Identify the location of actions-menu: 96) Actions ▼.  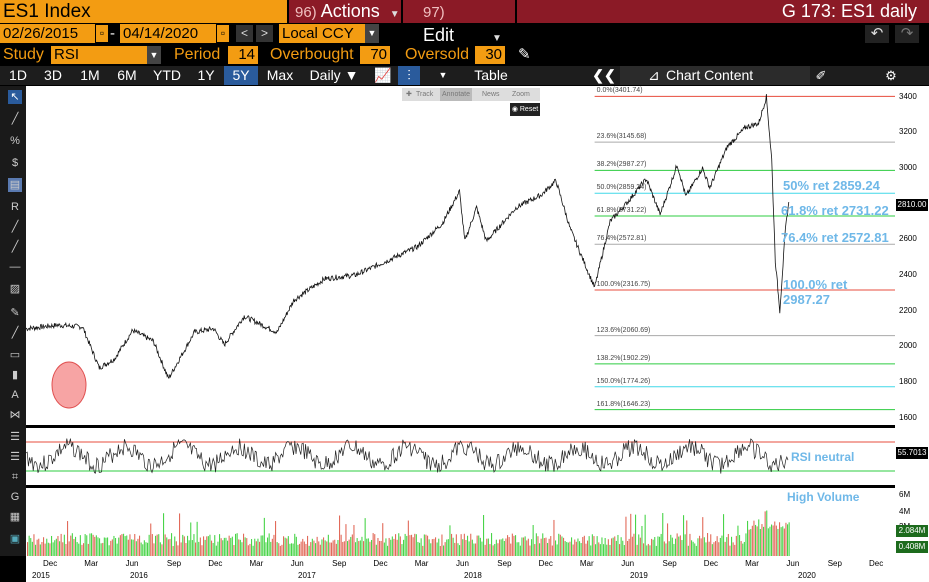
(345, 11).